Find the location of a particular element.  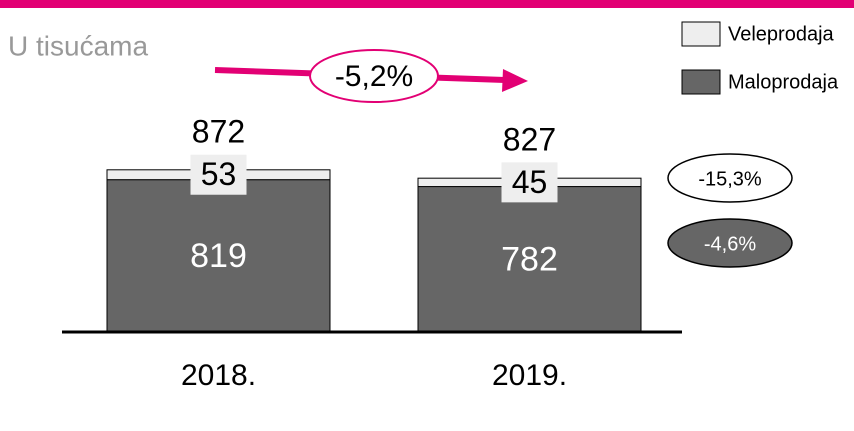

legend-label: Maloprodaja is located at coordinates (783, 82).